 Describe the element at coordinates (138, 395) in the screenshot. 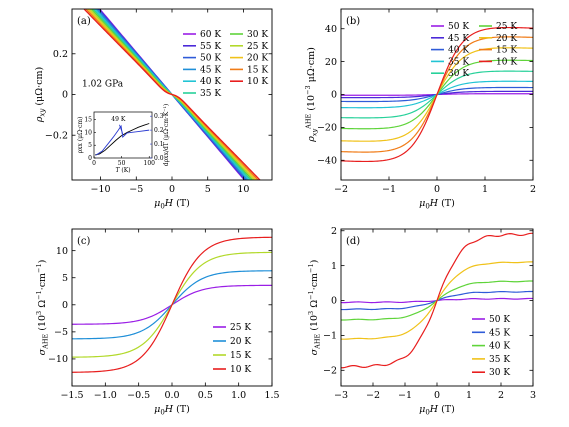

I see `x-tick-label: −0.5` at that location.